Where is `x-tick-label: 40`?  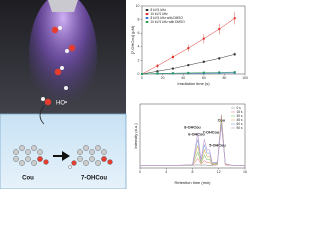
x-tick-label: 40 is located at coordinates (183, 78).